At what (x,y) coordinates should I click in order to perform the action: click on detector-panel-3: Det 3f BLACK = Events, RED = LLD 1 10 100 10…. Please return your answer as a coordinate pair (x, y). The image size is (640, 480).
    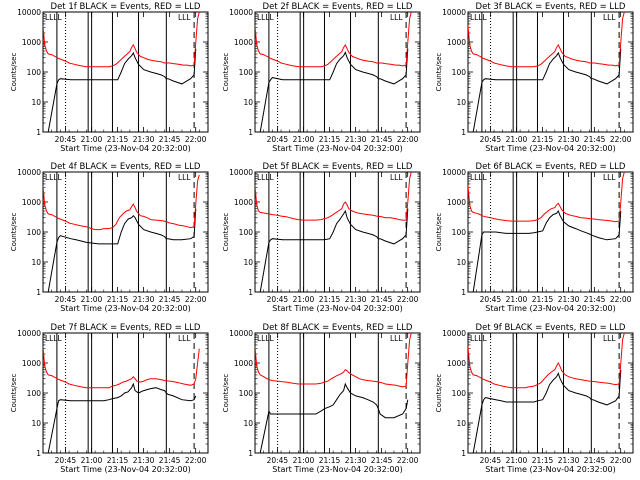
    Looking at the image, I should click on (534, 77).